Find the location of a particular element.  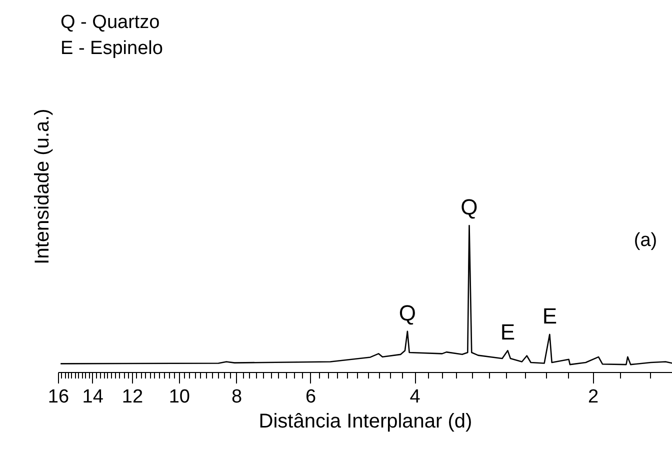

annotation: (a) is located at coordinates (646, 240).